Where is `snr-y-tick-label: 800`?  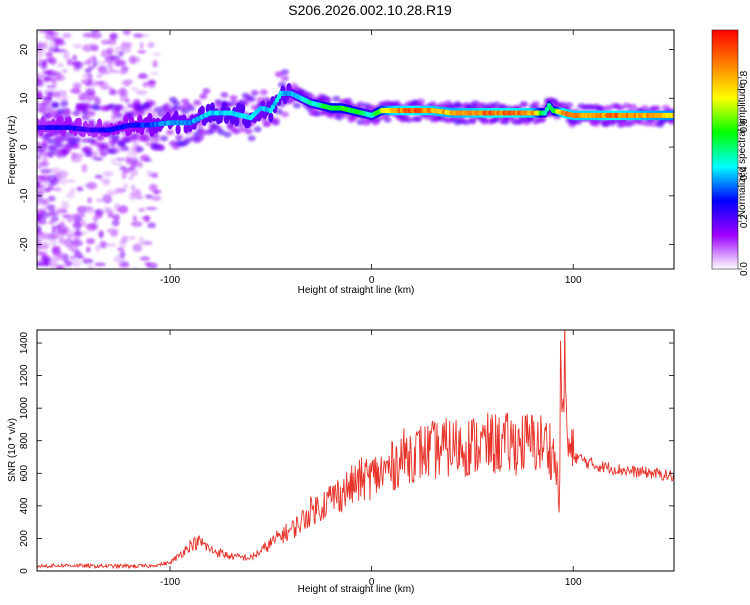
snr-y-tick-label: 800 is located at coordinates (24, 440).